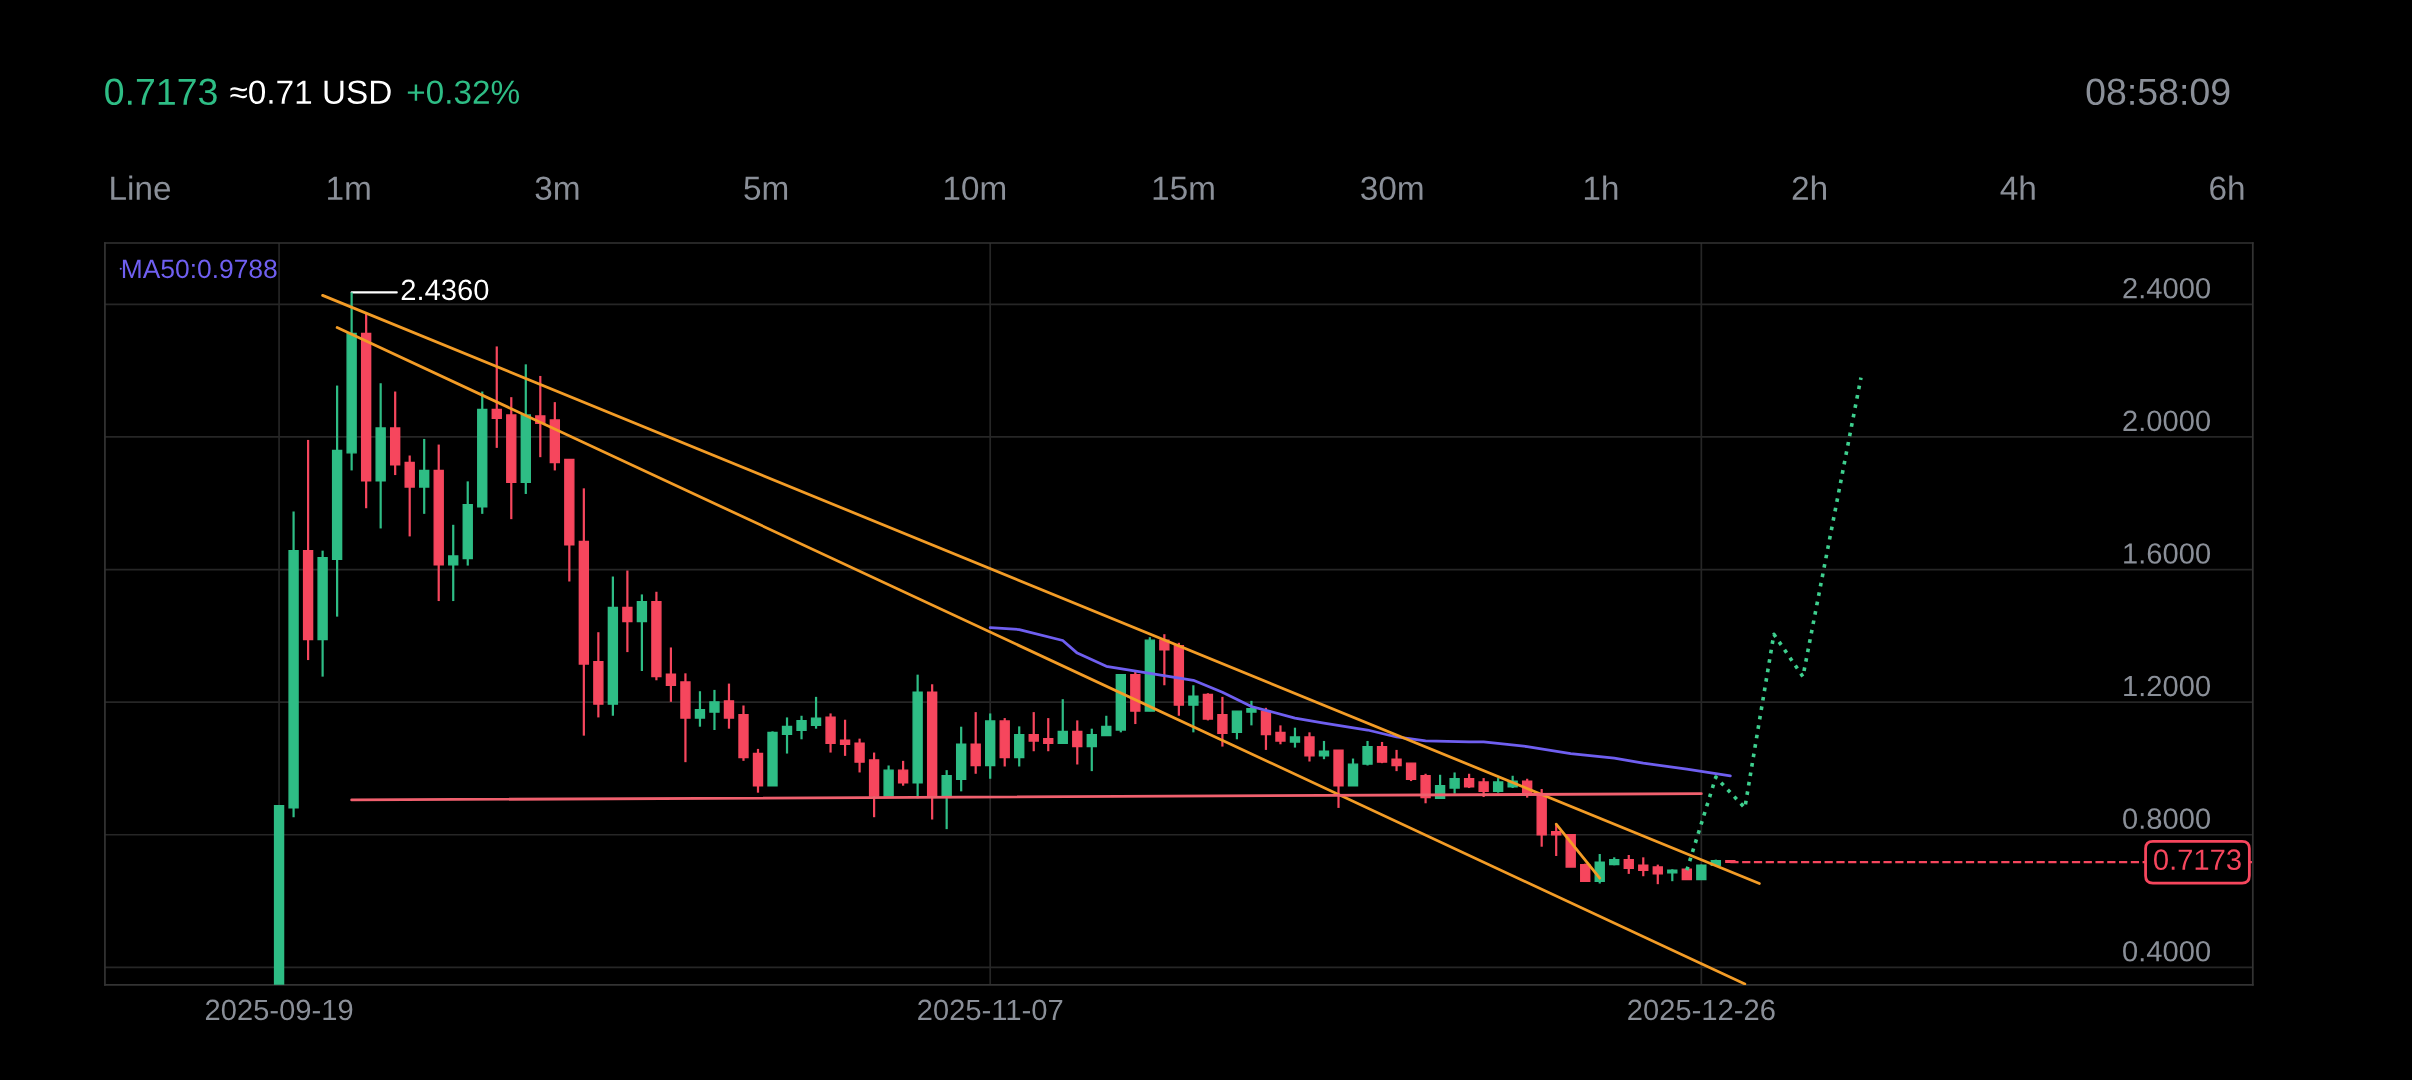 The width and height of the screenshot is (2412, 1080). What do you see at coordinates (1392, 188) in the screenshot?
I see `text: 30m` at bounding box center [1392, 188].